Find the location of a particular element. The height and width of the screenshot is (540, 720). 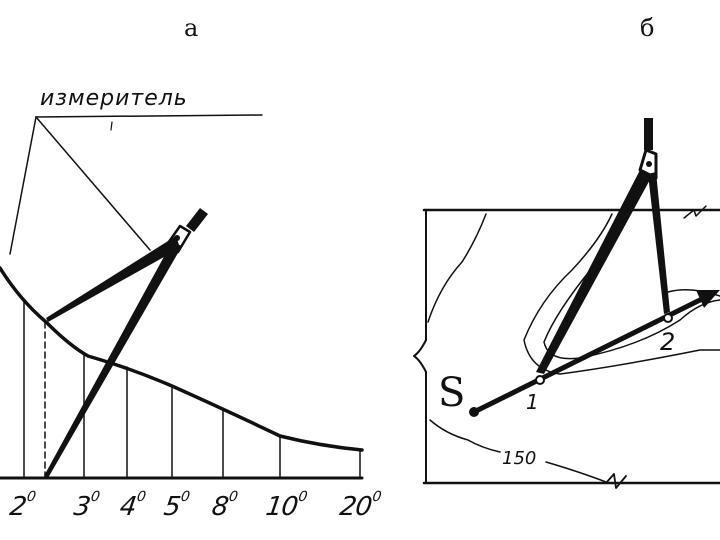

contour-line-150-right is located at coordinates (576, 472).